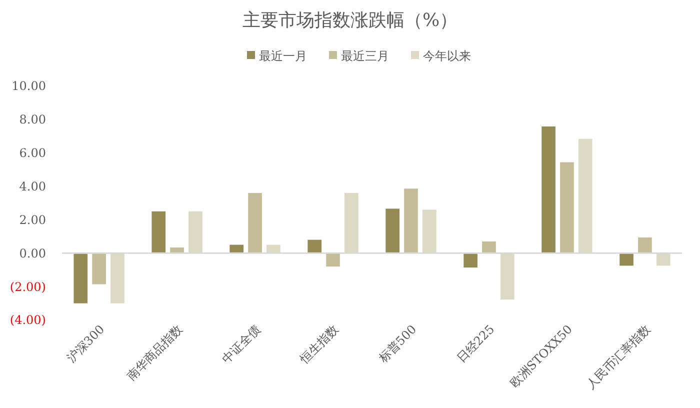 Image resolution: width=700 pixels, height=408 pixels. What do you see at coordinates (28, 287) in the screenshot?
I see `y-tick-label: (2.00)` at bounding box center [28, 287].